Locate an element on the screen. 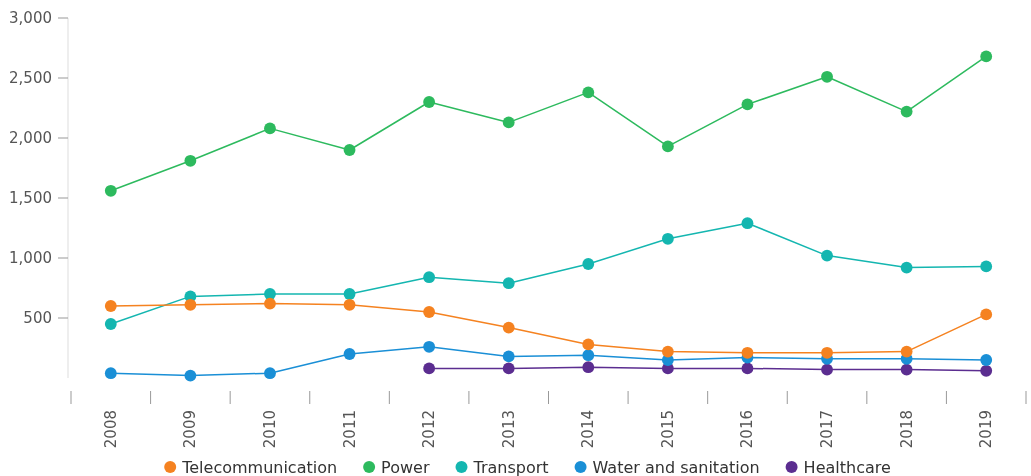 This screenshot has width=1031, height=476. legend-label: Power is located at coordinates (405, 466).